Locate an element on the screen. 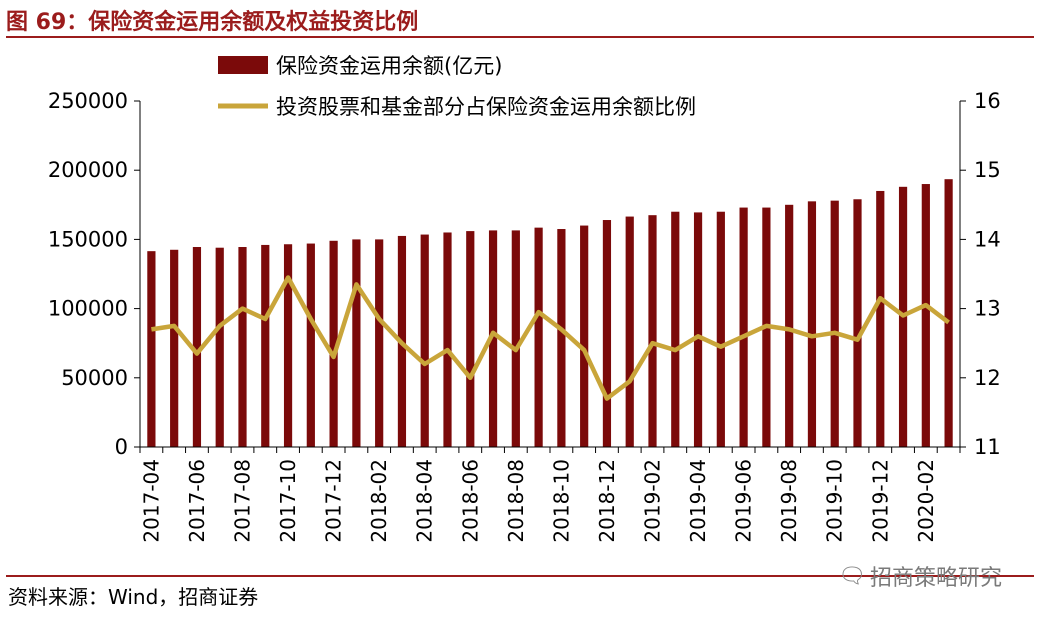 The width and height of the screenshot is (1060, 620). right-tick-label: 12 is located at coordinates (987, 378).